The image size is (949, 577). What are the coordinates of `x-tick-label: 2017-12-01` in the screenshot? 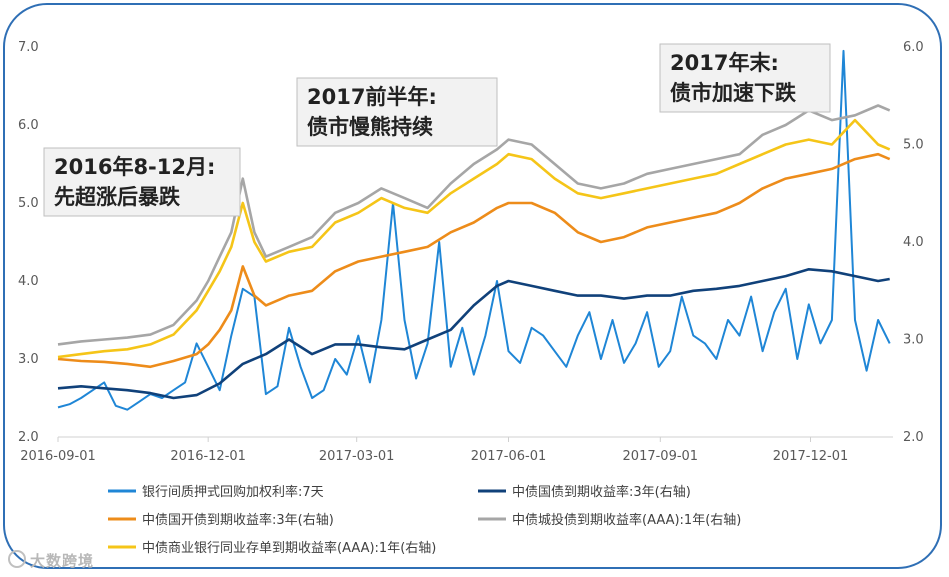 It's located at (811, 456).